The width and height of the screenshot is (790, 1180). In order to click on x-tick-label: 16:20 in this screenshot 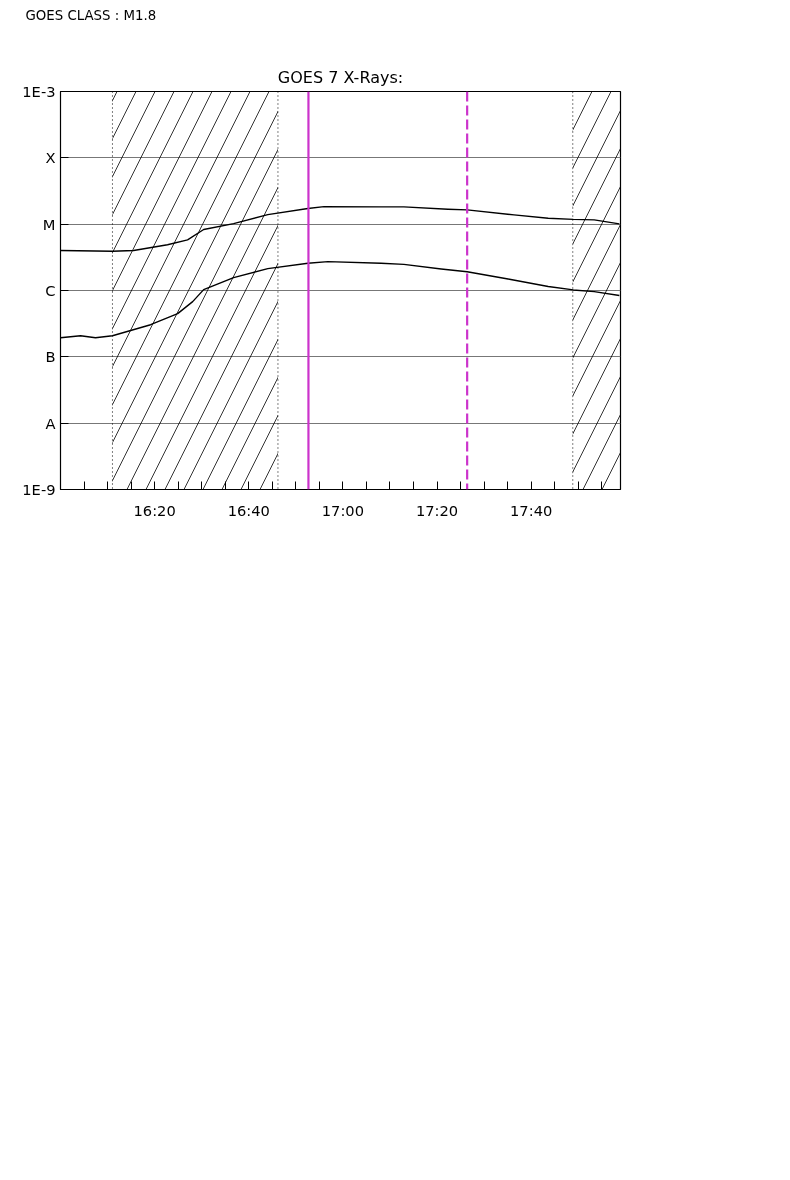, I will do `click(154, 510)`.